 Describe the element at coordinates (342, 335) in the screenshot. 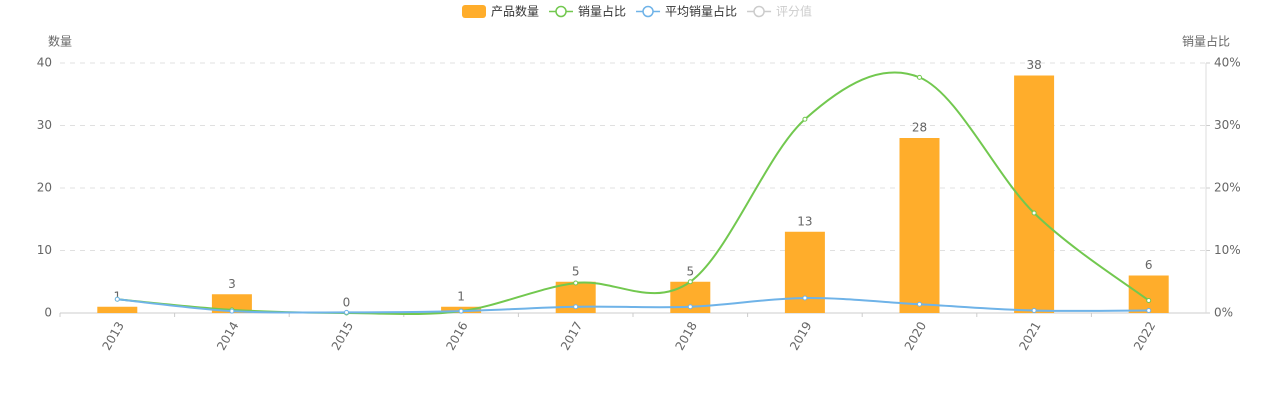

I see `x-tick-label: 2015` at that location.